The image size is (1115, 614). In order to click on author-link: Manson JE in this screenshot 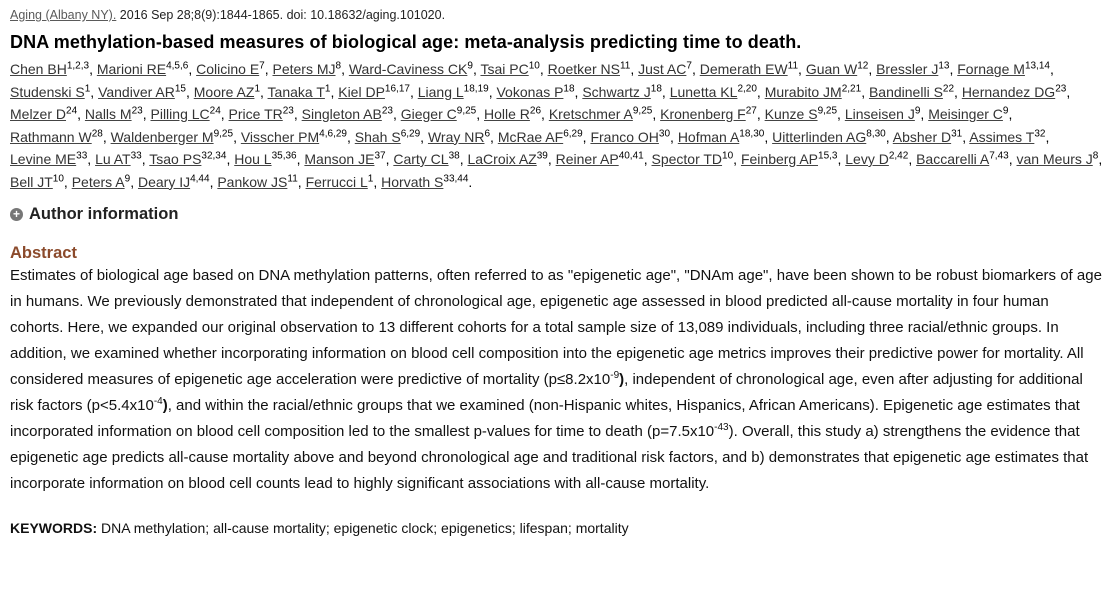, I will do `click(339, 159)`.